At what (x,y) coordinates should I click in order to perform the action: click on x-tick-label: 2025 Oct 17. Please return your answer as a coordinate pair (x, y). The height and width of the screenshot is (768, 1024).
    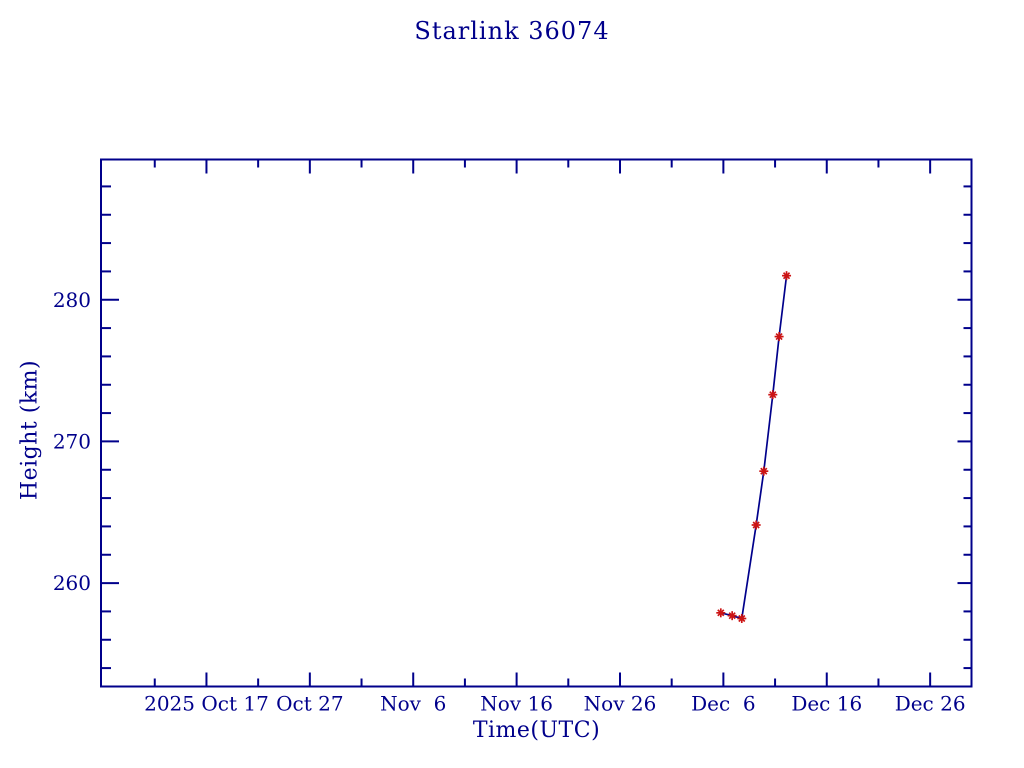
    Looking at the image, I should click on (206, 704).